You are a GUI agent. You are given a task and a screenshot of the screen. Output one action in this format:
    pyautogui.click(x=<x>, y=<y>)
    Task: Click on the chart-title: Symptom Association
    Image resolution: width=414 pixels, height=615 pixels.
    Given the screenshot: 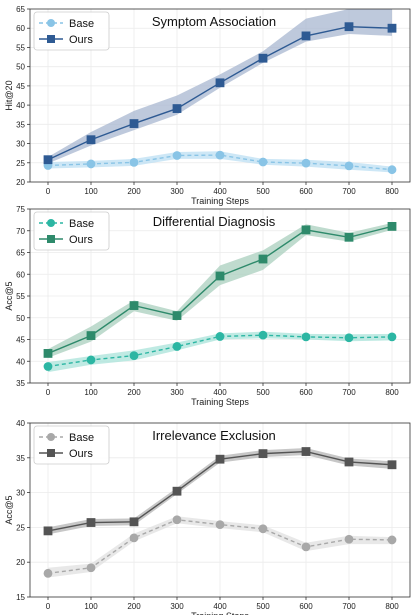 What is the action you would take?
    pyautogui.click(x=214, y=21)
    